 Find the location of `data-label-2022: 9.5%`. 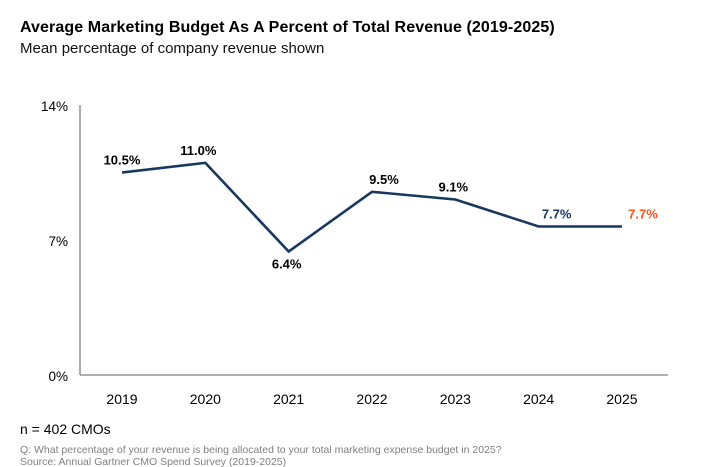

data-label-2022: 9.5% is located at coordinates (384, 179).